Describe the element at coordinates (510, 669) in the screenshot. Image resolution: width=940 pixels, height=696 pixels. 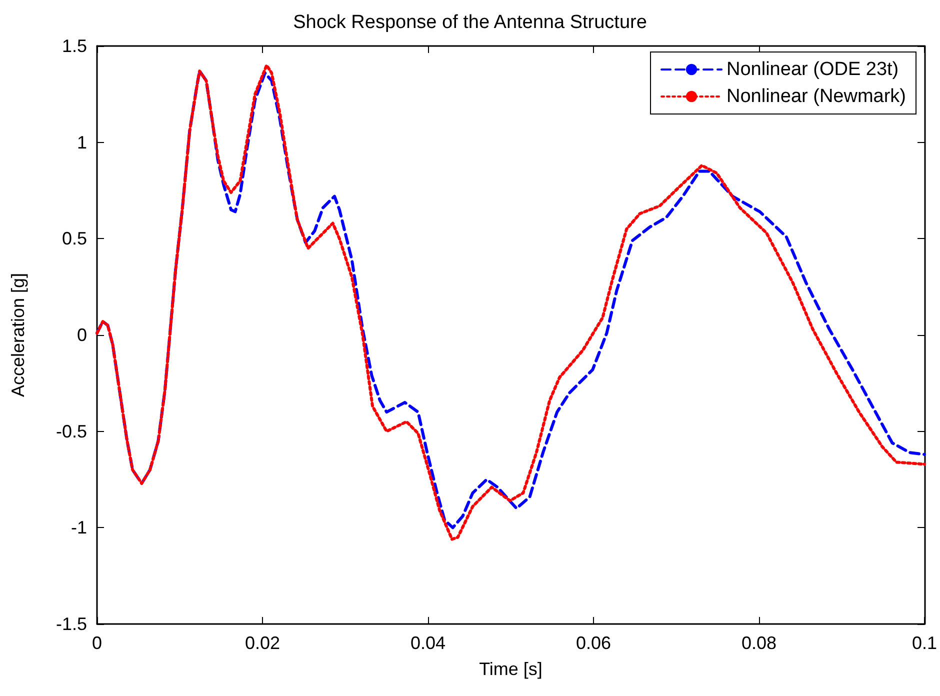
I see `x-axis-title: Time [s]` at that location.